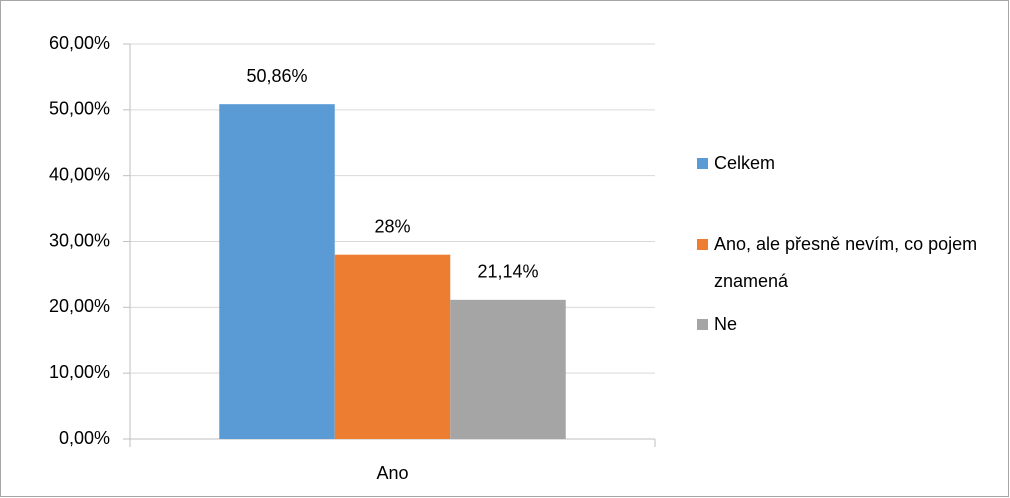 The height and width of the screenshot is (498, 1010). I want to click on legend-item: Celkem, so click(847, 163).